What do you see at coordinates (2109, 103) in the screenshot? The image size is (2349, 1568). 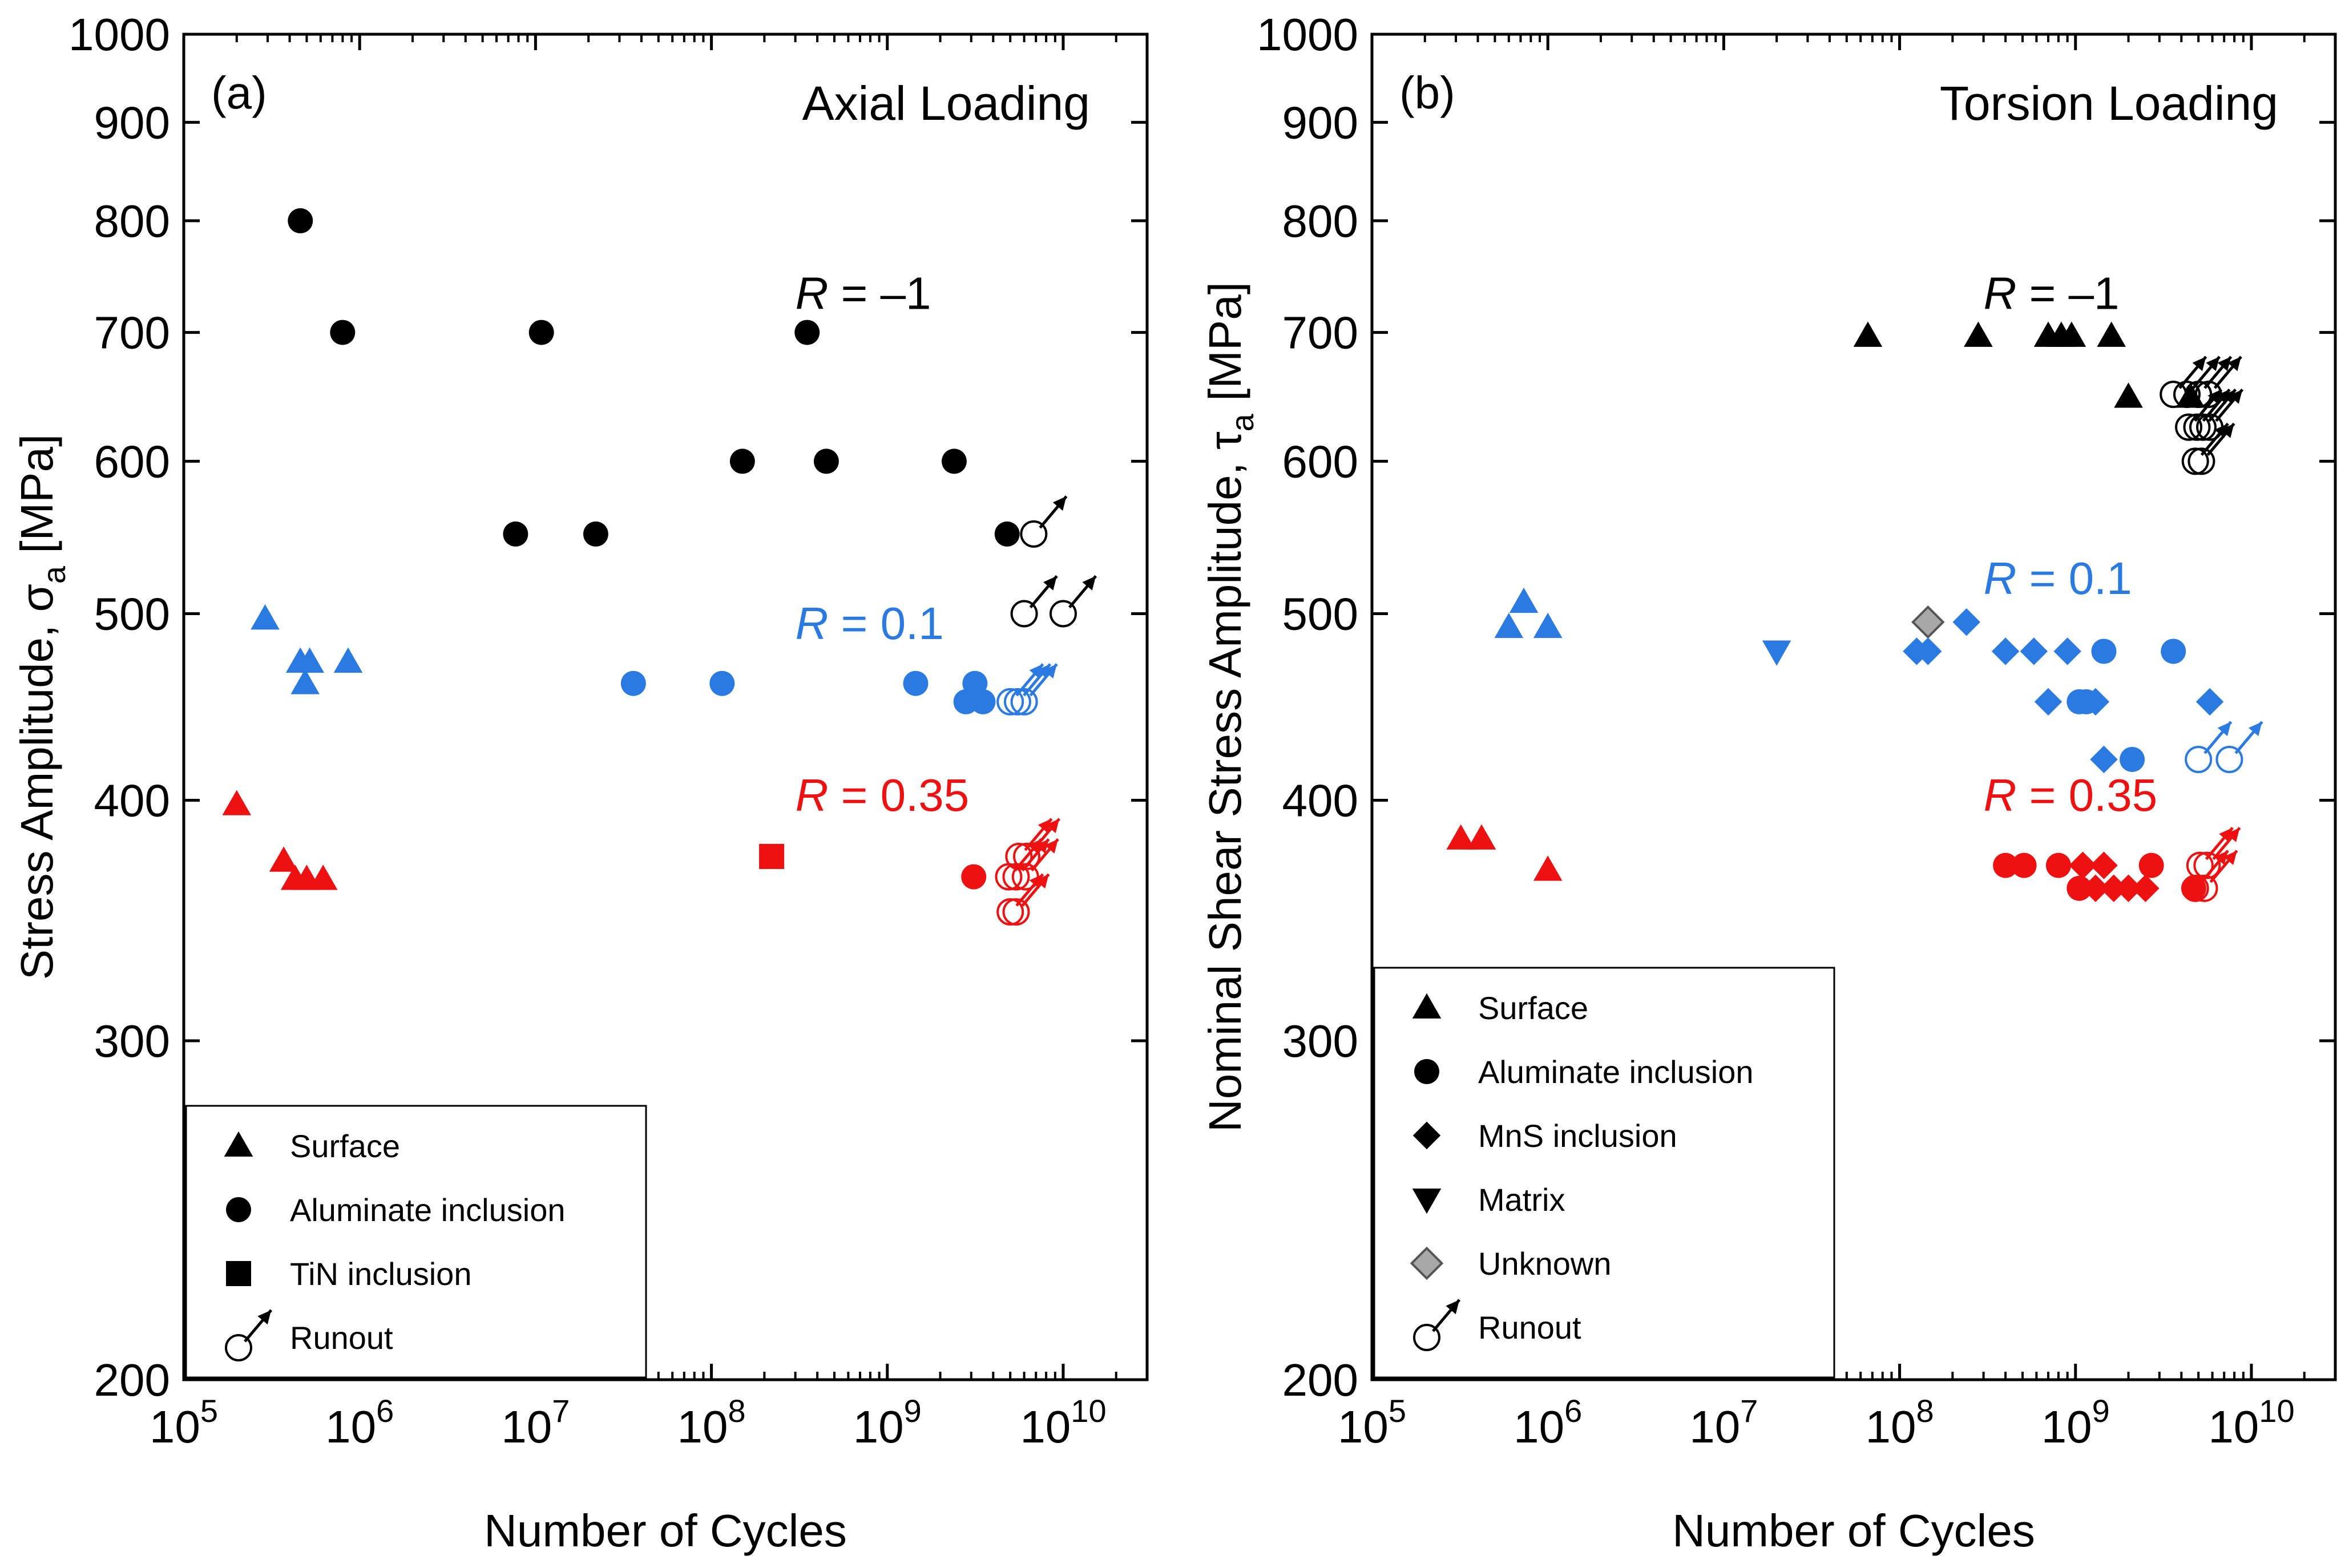 I see `chart-title: Torsion Loading` at bounding box center [2109, 103].